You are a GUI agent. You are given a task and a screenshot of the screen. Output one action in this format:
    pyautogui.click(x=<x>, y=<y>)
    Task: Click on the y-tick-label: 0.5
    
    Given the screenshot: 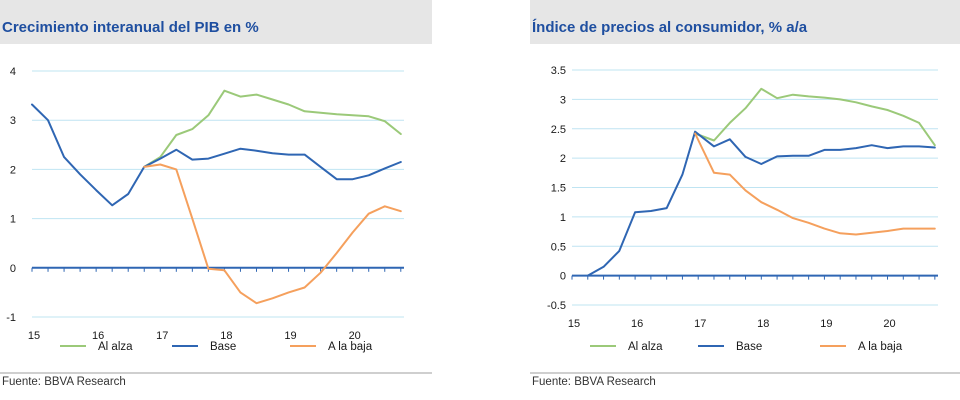 What is the action you would take?
    pyautogui.click(x=558, y=247)
    